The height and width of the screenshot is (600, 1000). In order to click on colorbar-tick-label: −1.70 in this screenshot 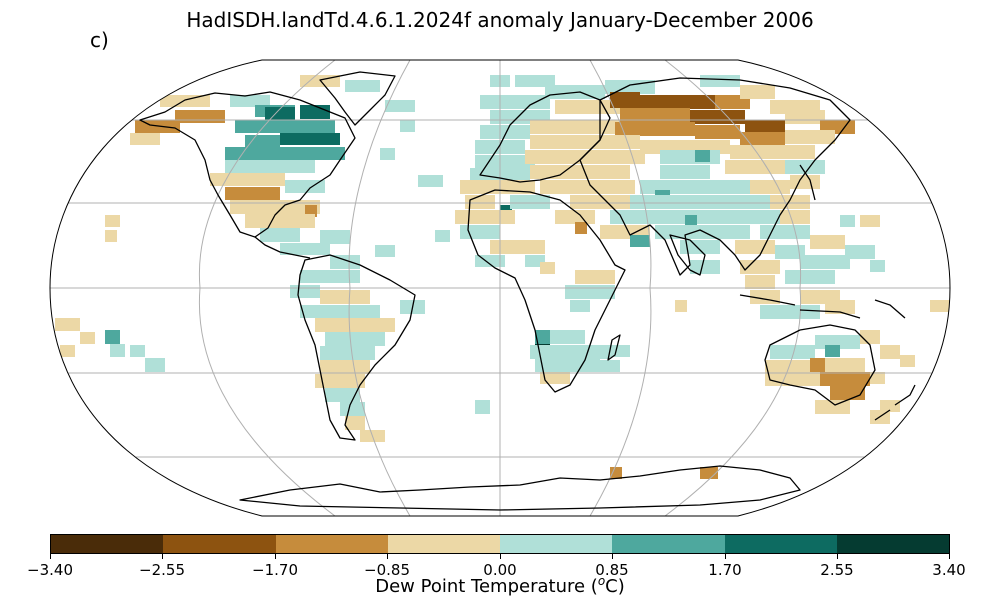, I will do `click(275, 570)`.